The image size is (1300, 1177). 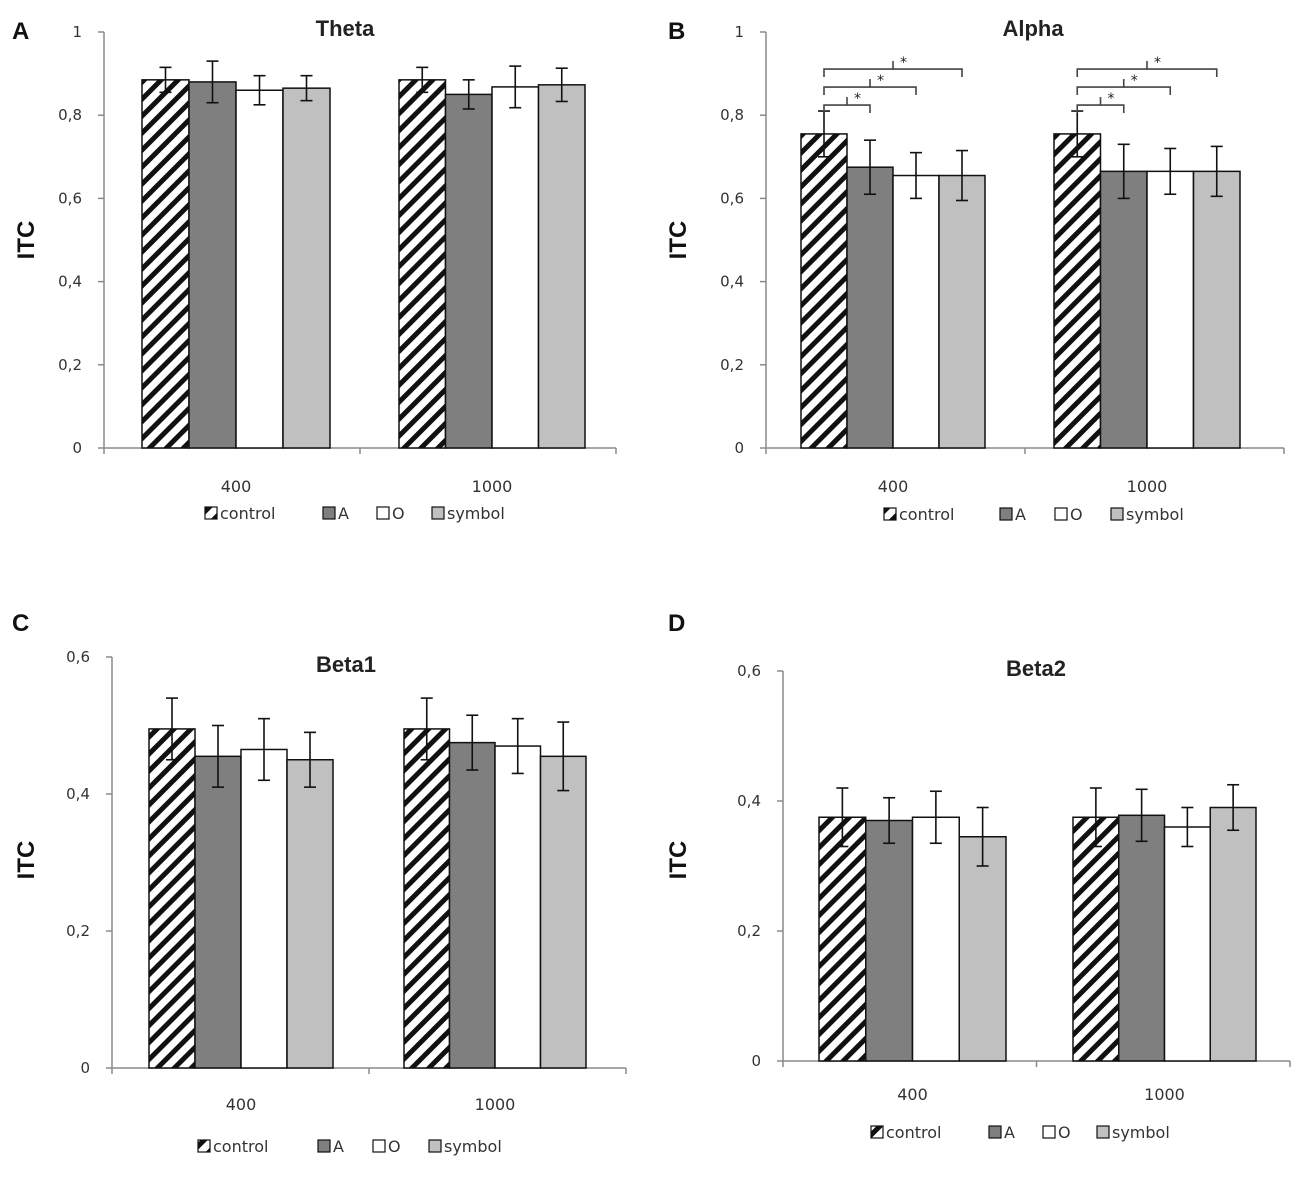 What do you see at coordinates (77, 32) in the screenshot?
I see `y-tick-label: 1` at bounding box center [77, 32].